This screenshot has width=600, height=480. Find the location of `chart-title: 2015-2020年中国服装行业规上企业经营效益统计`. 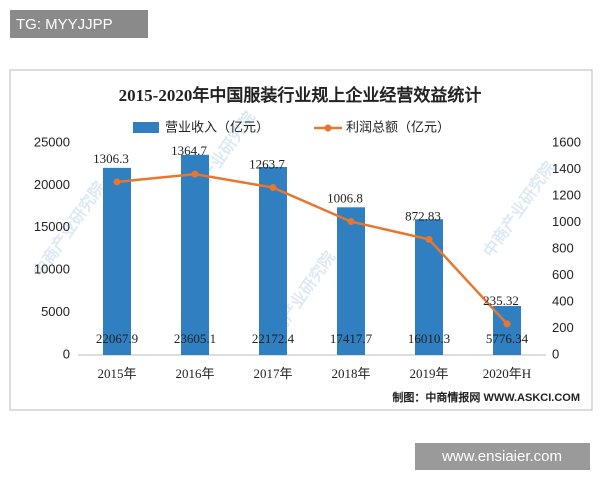

chart-title: 2015-2020年中国服装行业规上企业经营效益统计 is located at coordinates (300, 95).